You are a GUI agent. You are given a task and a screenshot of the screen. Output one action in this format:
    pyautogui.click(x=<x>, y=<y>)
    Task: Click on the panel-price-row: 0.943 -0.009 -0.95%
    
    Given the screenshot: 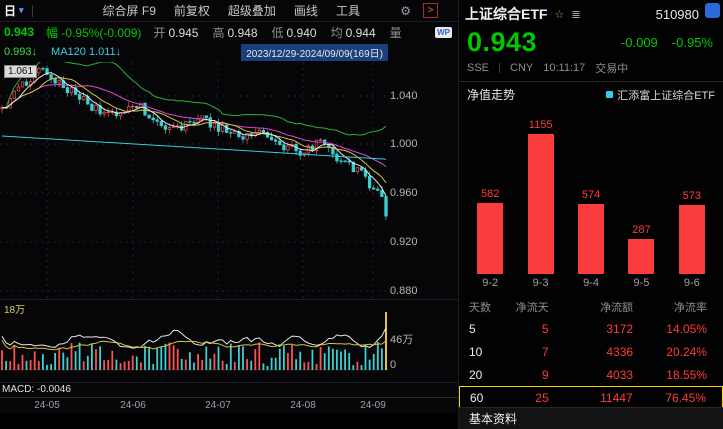 What is the action you would take?
    pyautogui.click(x=591, y=42)
    